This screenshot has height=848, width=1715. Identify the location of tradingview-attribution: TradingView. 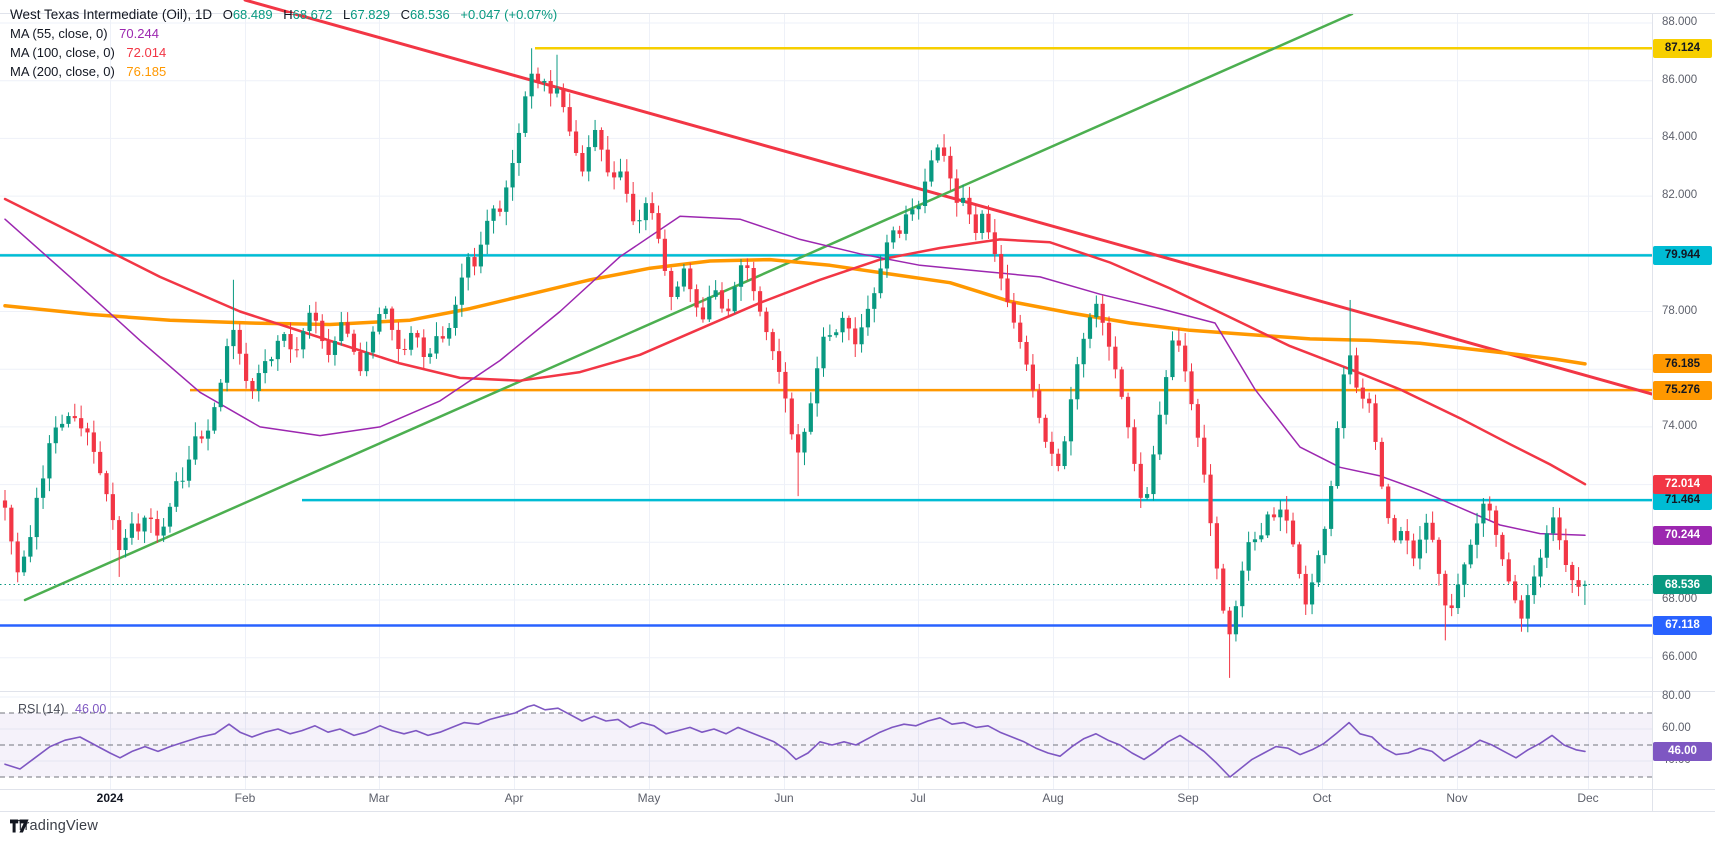
(54, 826).